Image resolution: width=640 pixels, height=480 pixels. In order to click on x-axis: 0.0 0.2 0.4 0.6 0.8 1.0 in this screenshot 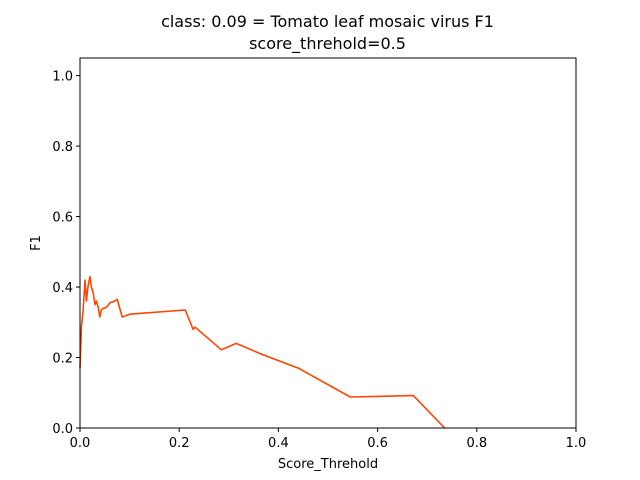, I will do `click(328, 439)`.